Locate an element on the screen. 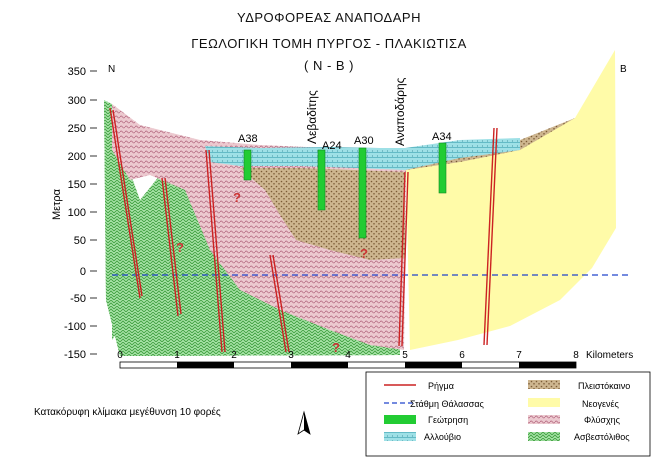  x-tick-3: 3 is located at coordinates (291, 355).